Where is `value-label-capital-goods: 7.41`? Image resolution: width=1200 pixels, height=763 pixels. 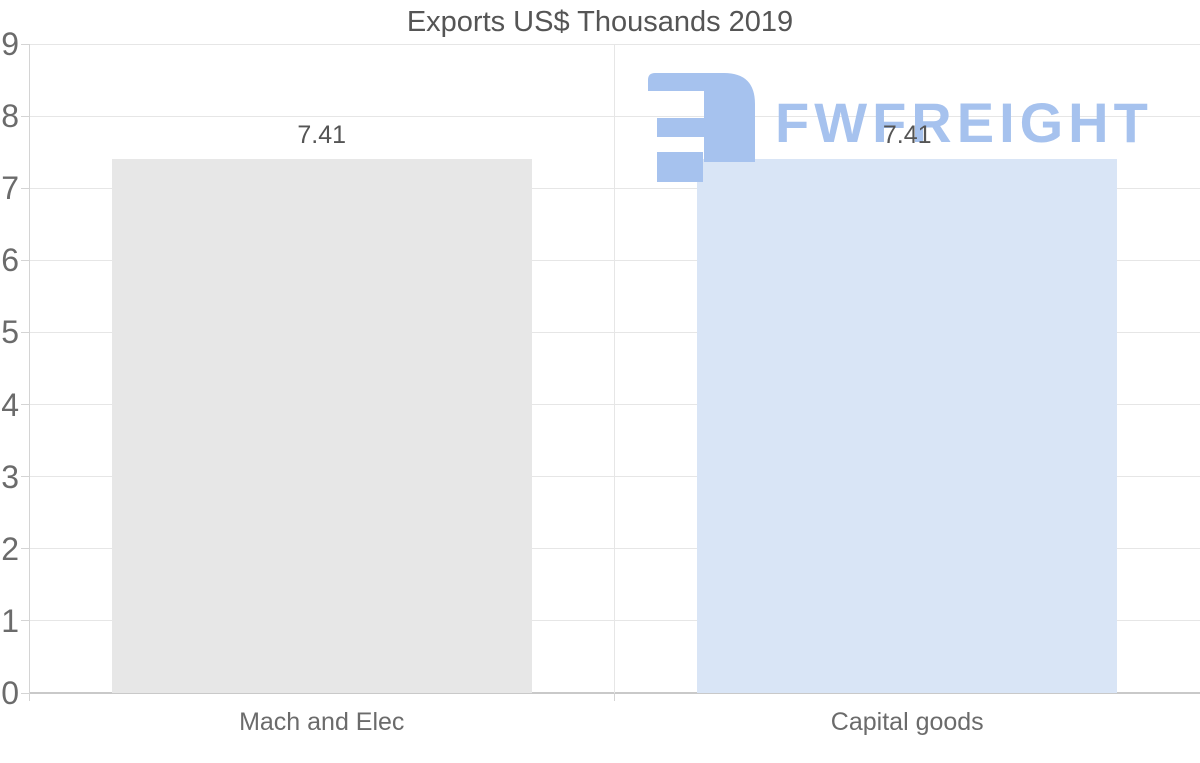 value-label-capital-goods: 7.41 is located at coordinates (907, 134).